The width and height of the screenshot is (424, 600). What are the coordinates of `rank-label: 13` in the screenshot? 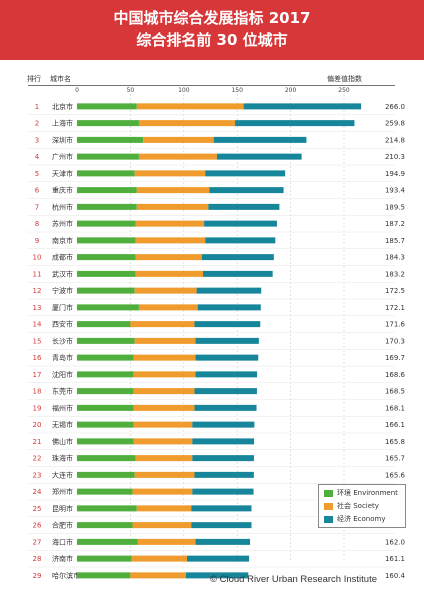 It's located at (37, 308).